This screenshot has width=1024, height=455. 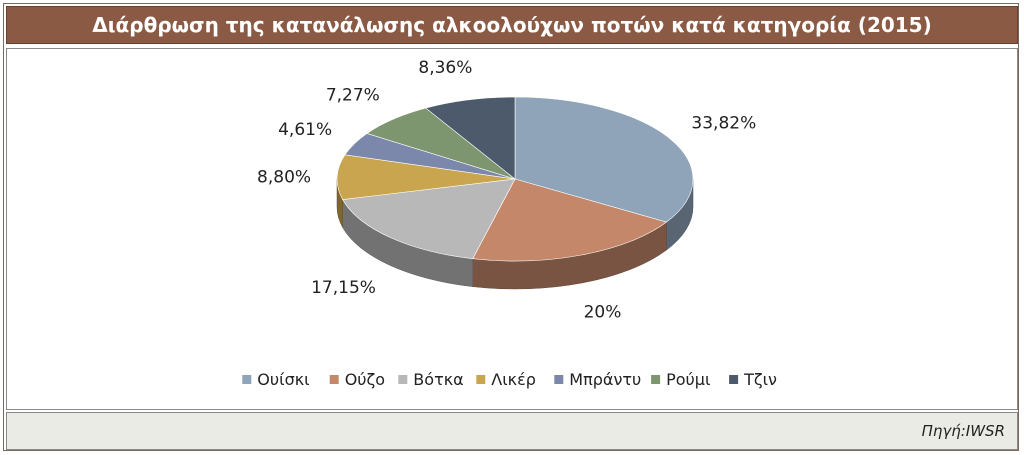 I want to click on data-label-4: 4,61%, so click(x=305, y=130).